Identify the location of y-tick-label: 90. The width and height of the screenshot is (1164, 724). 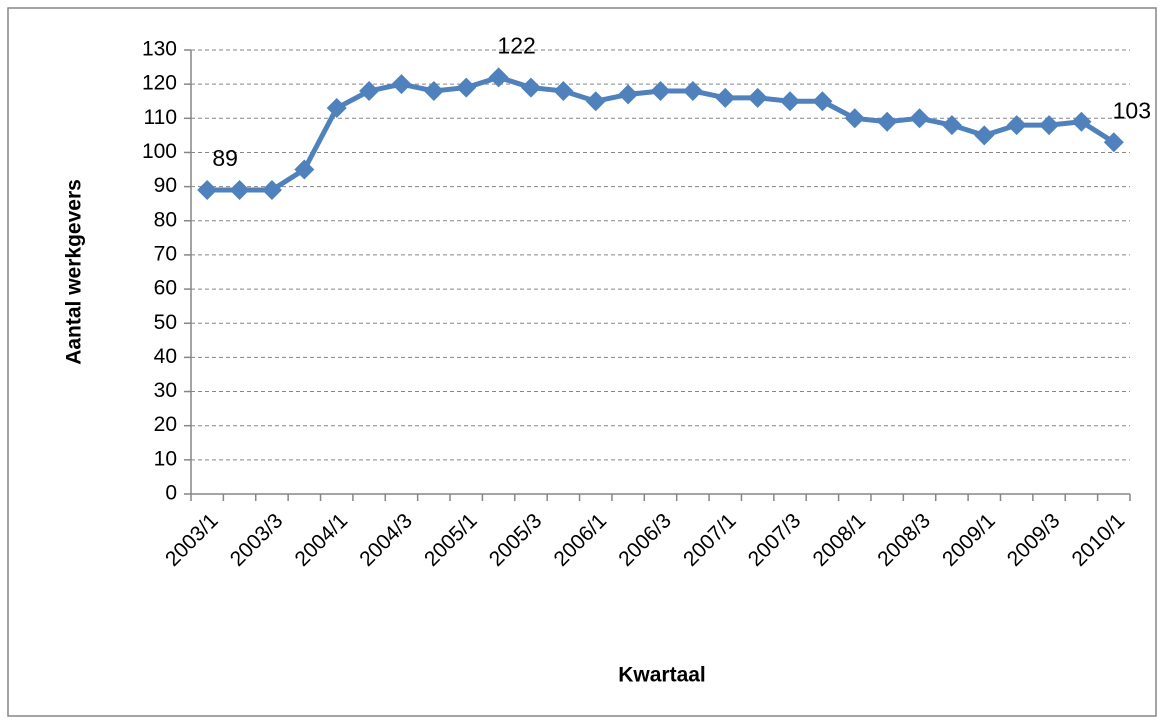
(165, 185).